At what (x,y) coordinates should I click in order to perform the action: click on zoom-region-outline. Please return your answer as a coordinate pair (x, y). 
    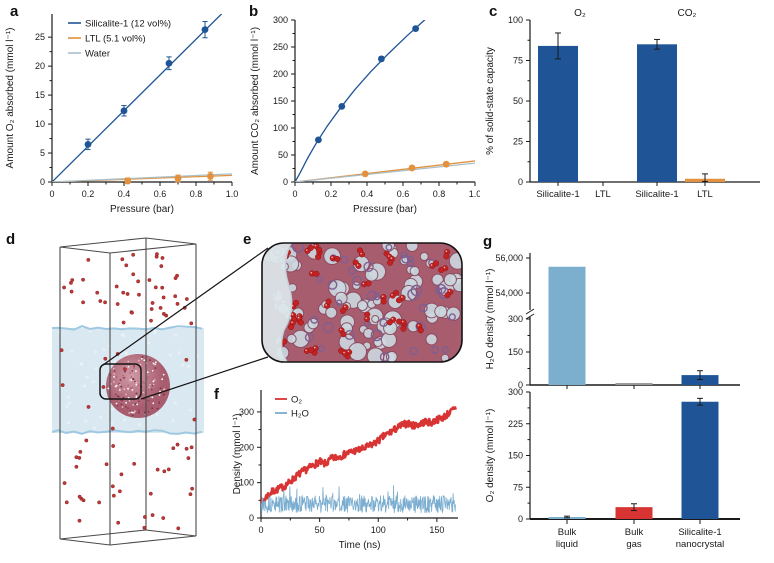
    Looking at the image, I should click on (120, 381).